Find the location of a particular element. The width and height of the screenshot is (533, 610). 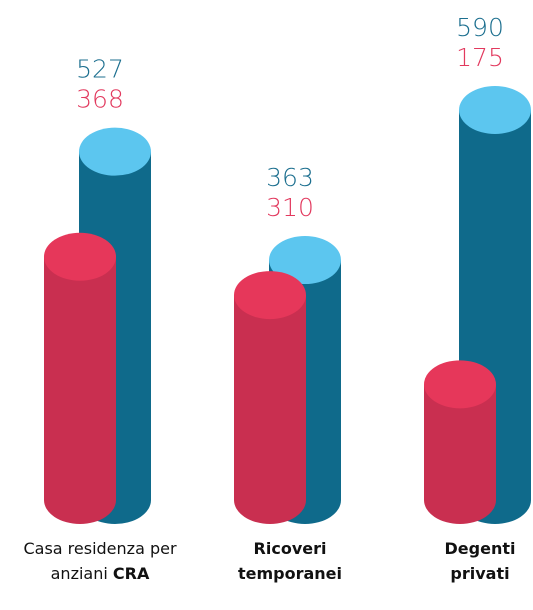

category-label: Casa residenza per anziani CRA is located at coordinates (100, 561).